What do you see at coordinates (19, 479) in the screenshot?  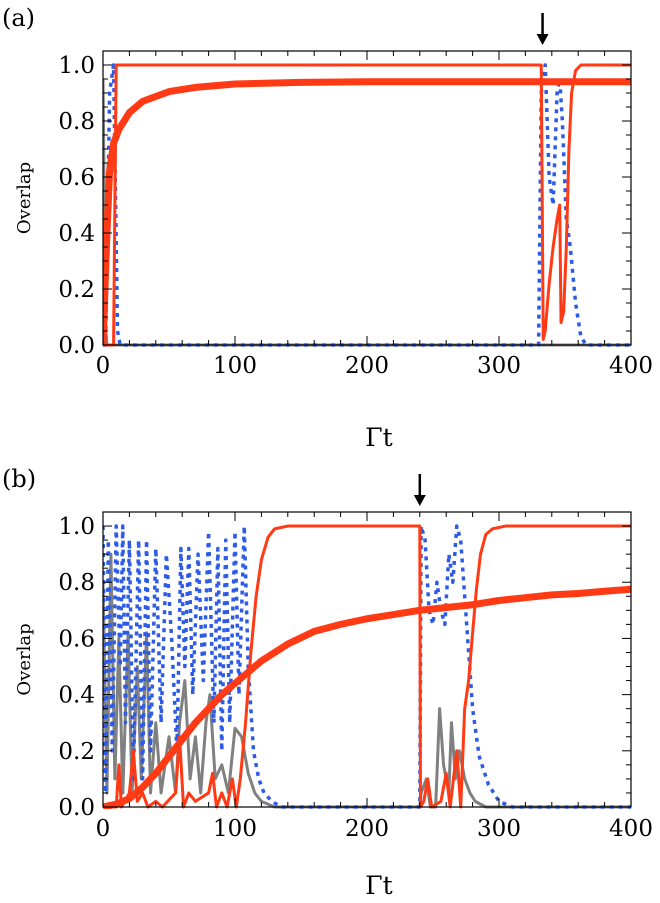 I see `panel-label: (b)` at bounding box center [19, 479].